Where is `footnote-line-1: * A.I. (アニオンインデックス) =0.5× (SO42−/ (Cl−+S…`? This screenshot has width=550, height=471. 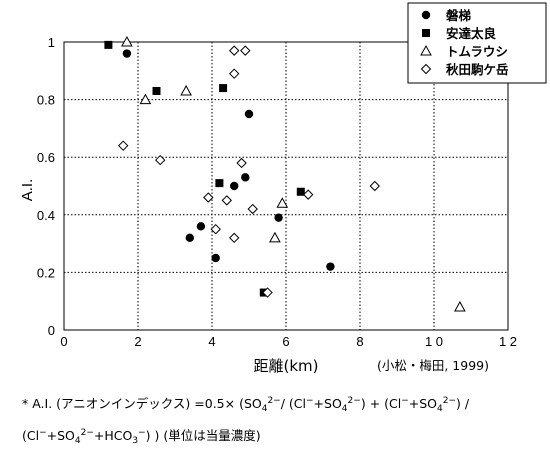
footnote-line-1: * A.I. (アニオンインデックス) =0.5× (SO42−/ (Cl−+S… is located at coordinates (246, 405).